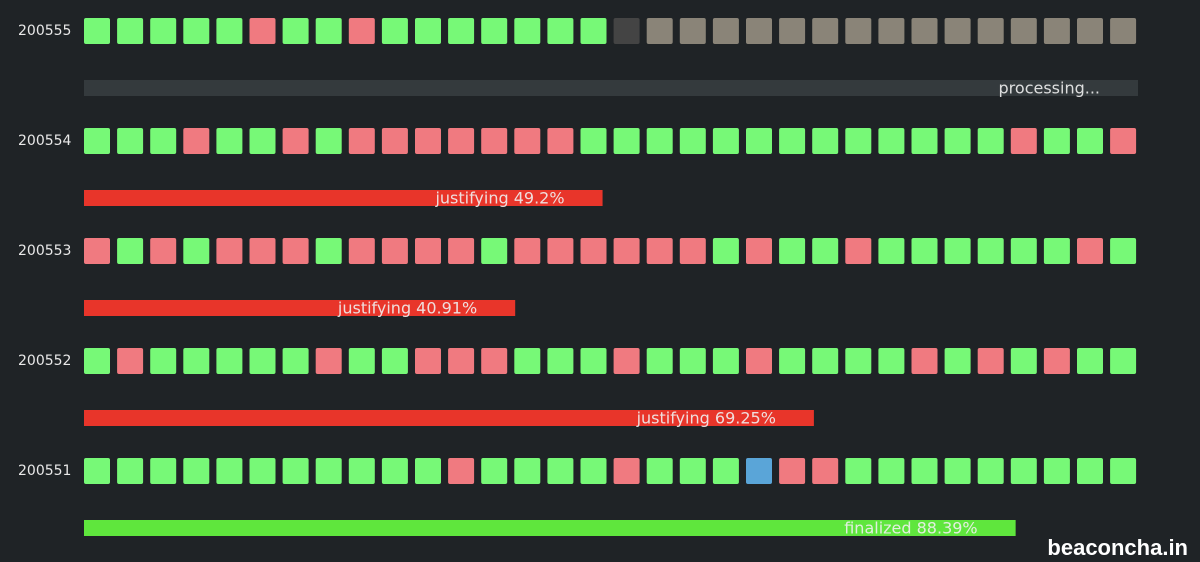 The height and width of the screenshot is (562, 1200). I want to click on epoch-number: 200552, so click(44, 361).